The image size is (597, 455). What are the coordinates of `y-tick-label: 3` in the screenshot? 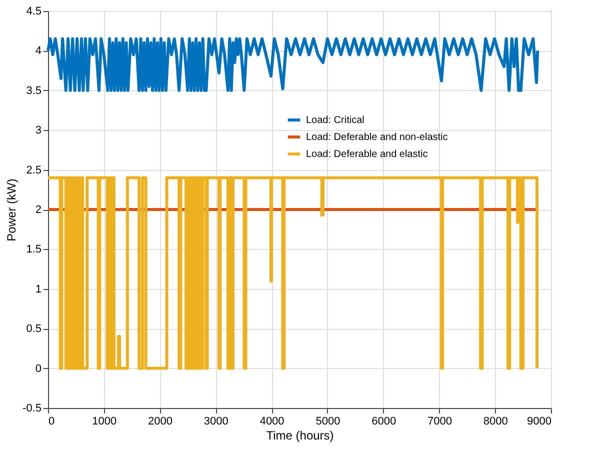 It's located at (38, 130).